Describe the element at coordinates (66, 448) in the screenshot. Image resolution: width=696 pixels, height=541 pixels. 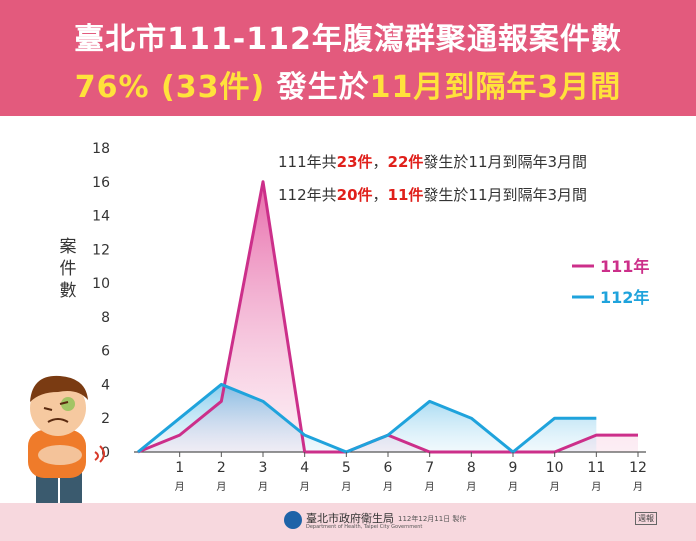
I see `sick-boy-illustration` at that location.